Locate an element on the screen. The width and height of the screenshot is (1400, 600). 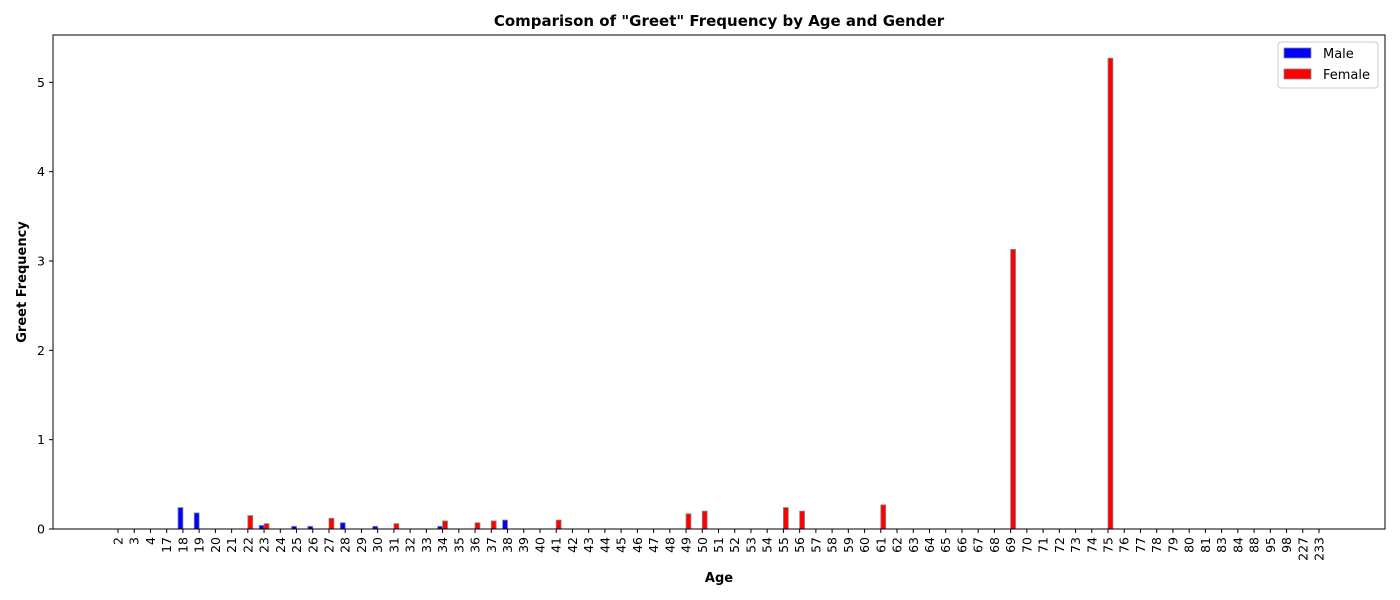
x-tick-label: 38 is located at coordinates (507, 545).